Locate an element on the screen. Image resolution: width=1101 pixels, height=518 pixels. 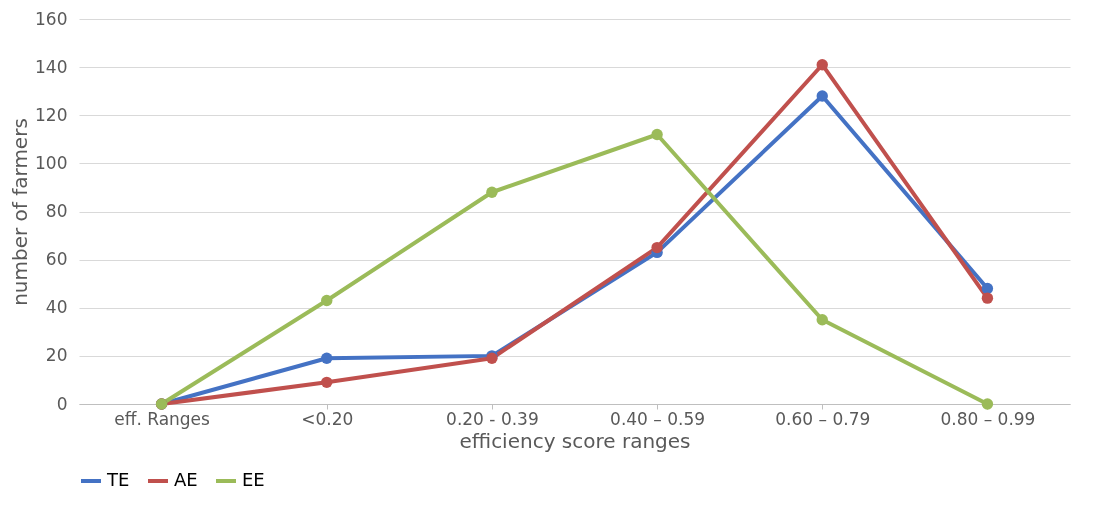
y-tick-label: 100 is located at coordinates (51, 162).